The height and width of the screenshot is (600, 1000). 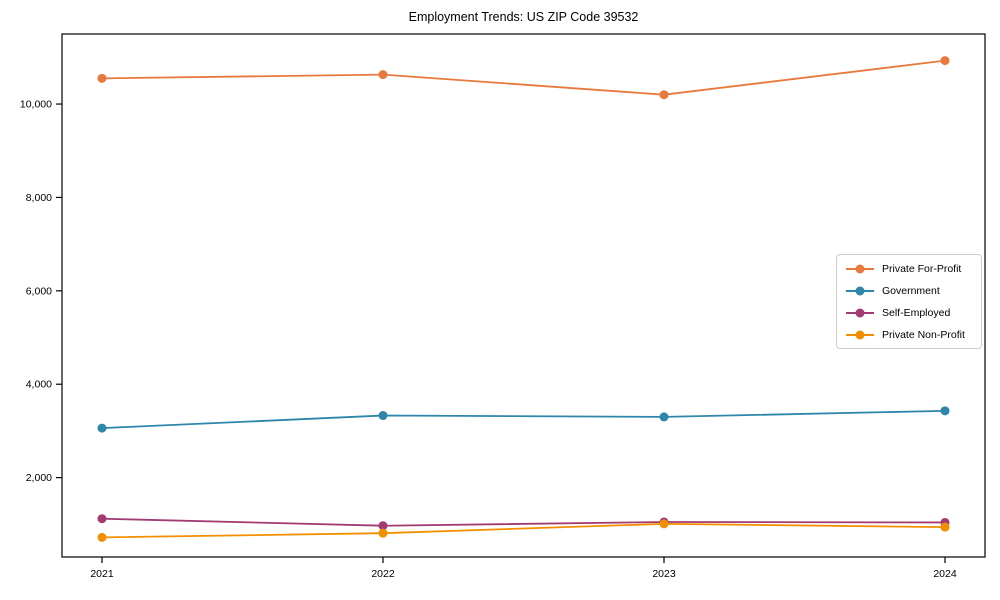 What do you see at coordinates (39, 478) in the screenshot?
I see `y-axis-tick-label: 2,000` at bounding box center [39, 478].